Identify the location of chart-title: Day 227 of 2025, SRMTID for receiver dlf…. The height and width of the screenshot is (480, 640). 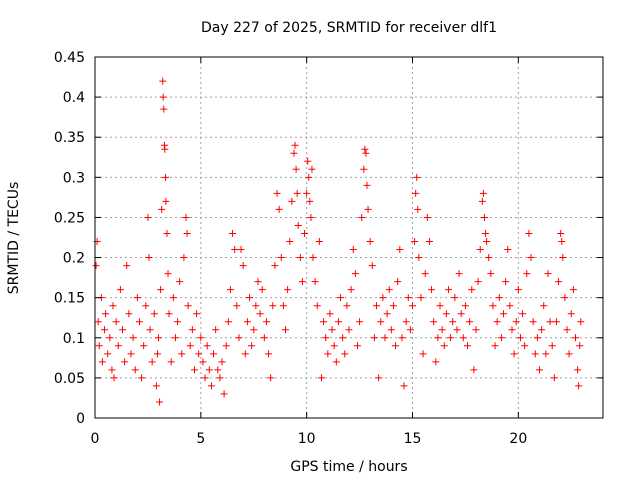
(349, 28).